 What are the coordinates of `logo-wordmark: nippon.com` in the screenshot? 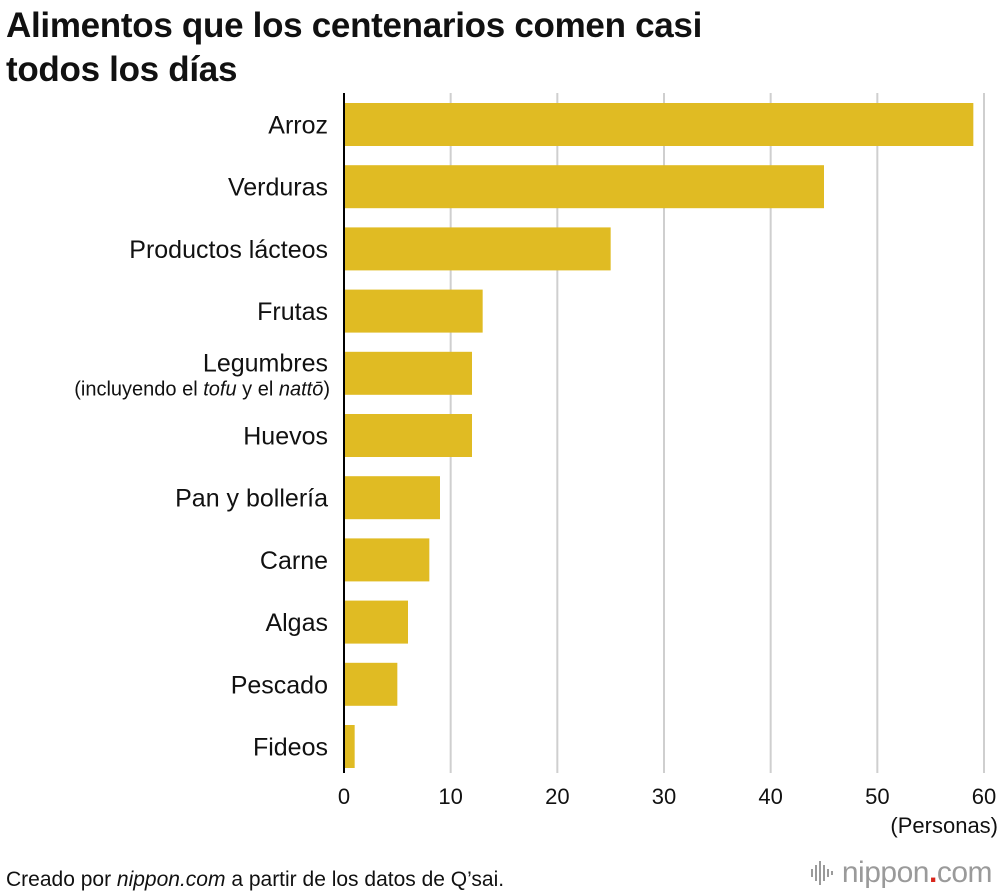 It's located at (917, 873).